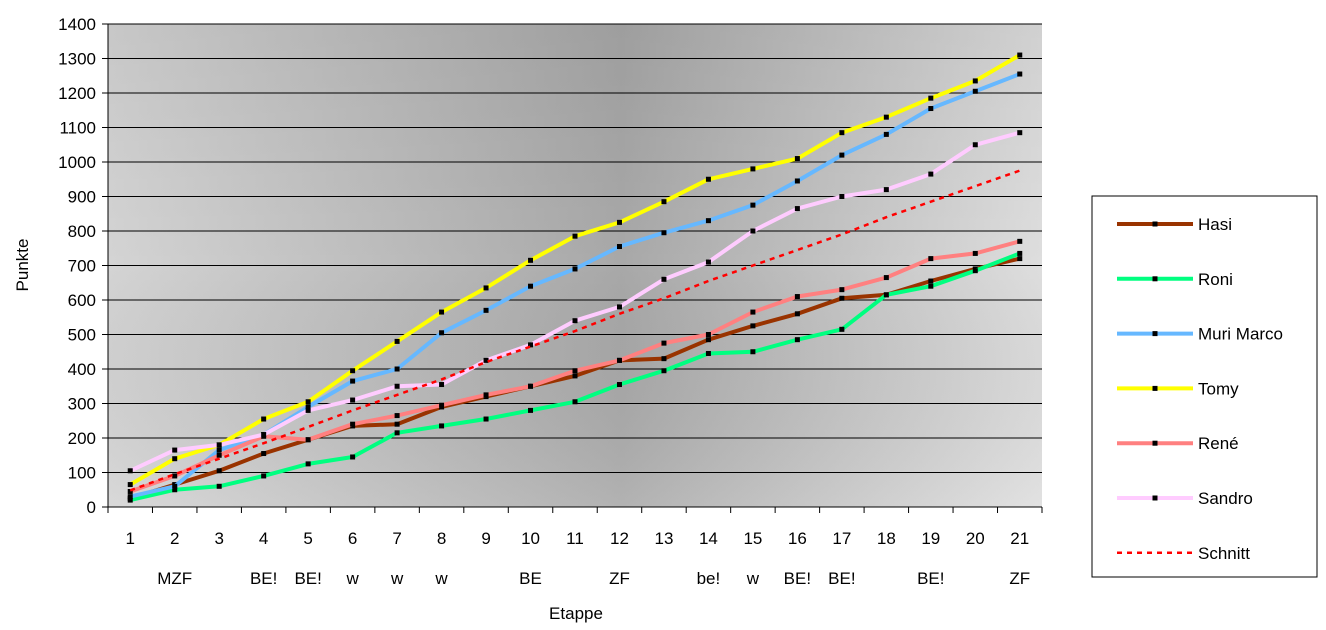 The width and height of the screenshot is (1326, 630). What do you see at coordinates (1215, 279) in the screenshot?
I see `legend-label: Roni` at bounding box center [1215, 279].